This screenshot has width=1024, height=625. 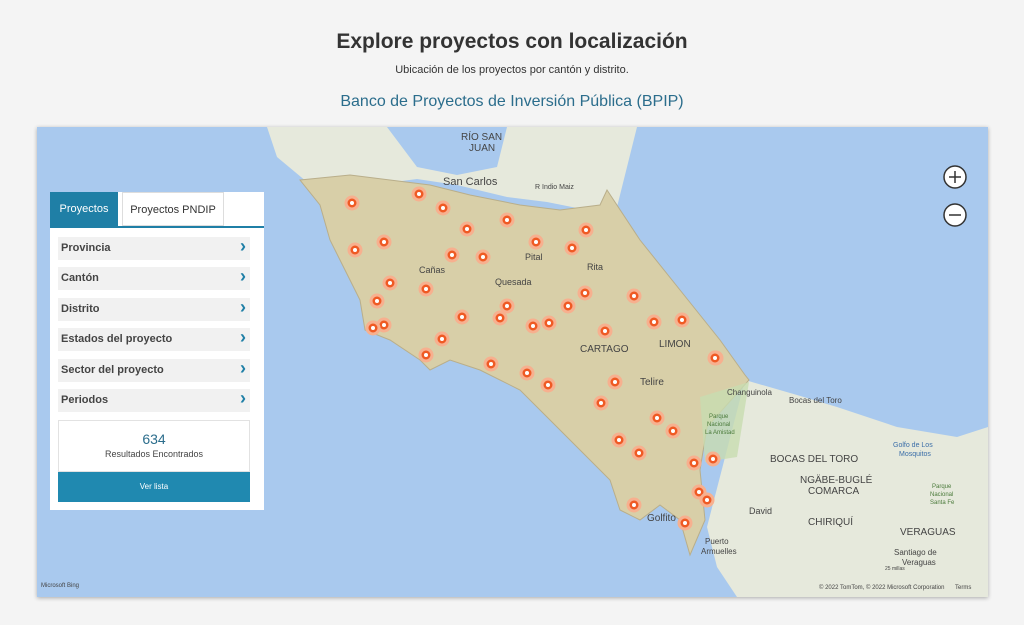 What do you see at coordinates (604, 349) in the screenshot?
I see `map-label: CARTAGO` at bounding box center [604, 349].